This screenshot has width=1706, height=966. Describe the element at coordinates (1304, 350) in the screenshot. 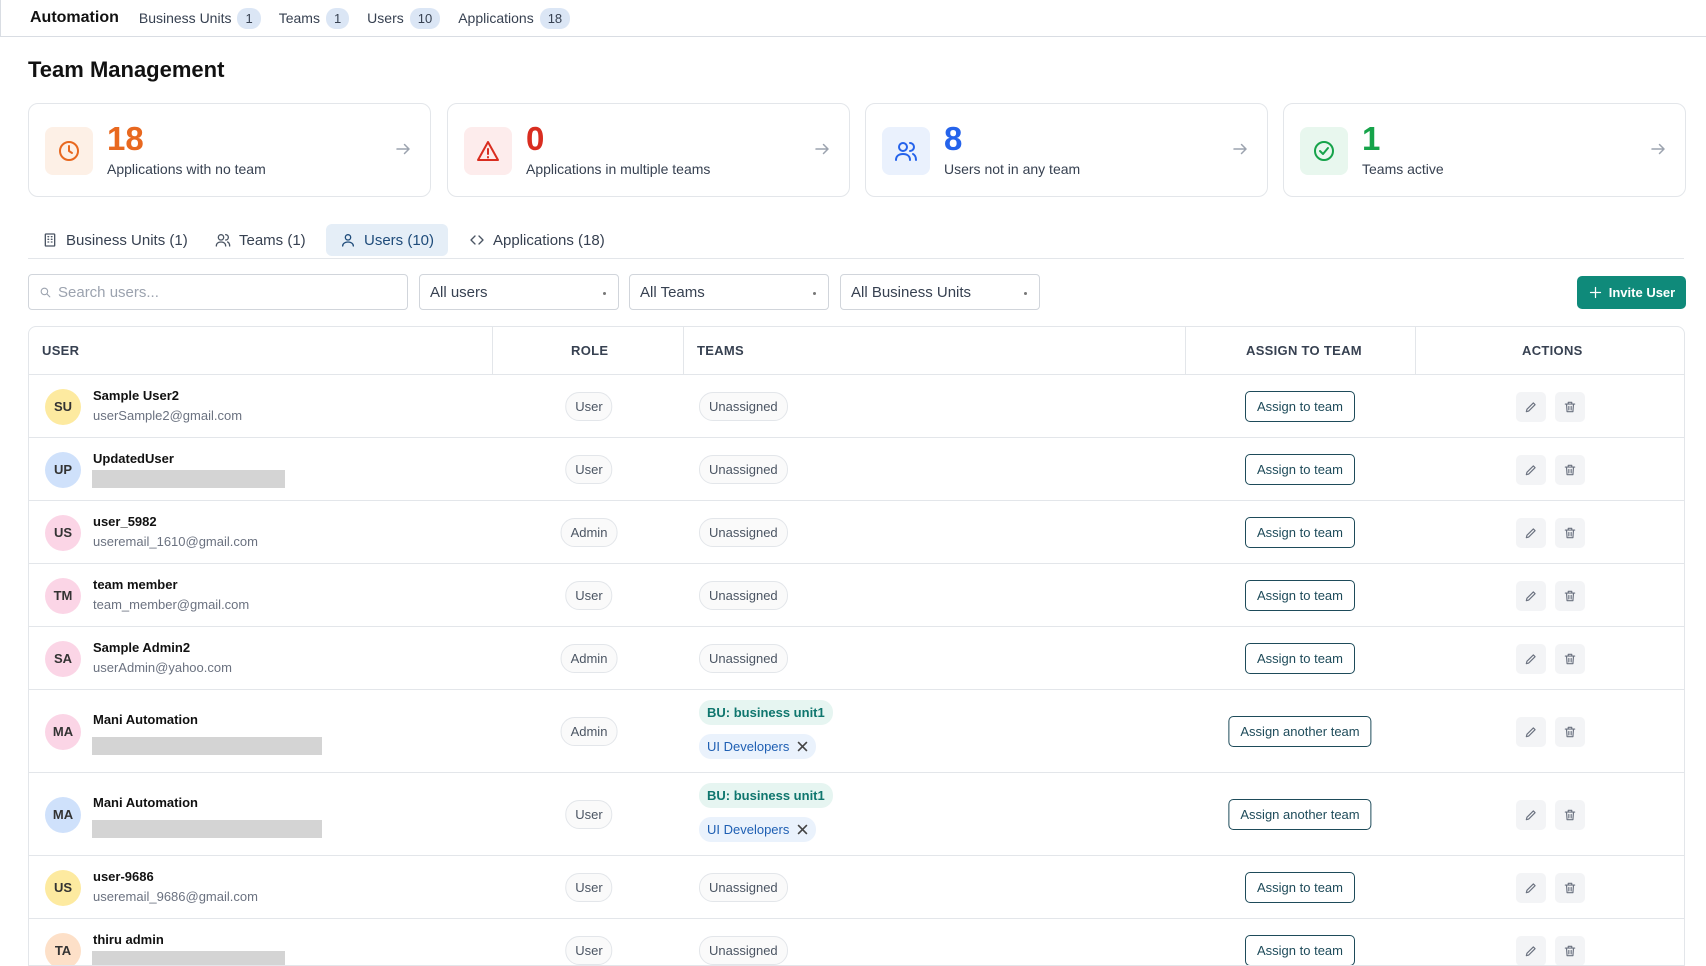

I see `column-header: ASSIGN TO TEAM` at that location.